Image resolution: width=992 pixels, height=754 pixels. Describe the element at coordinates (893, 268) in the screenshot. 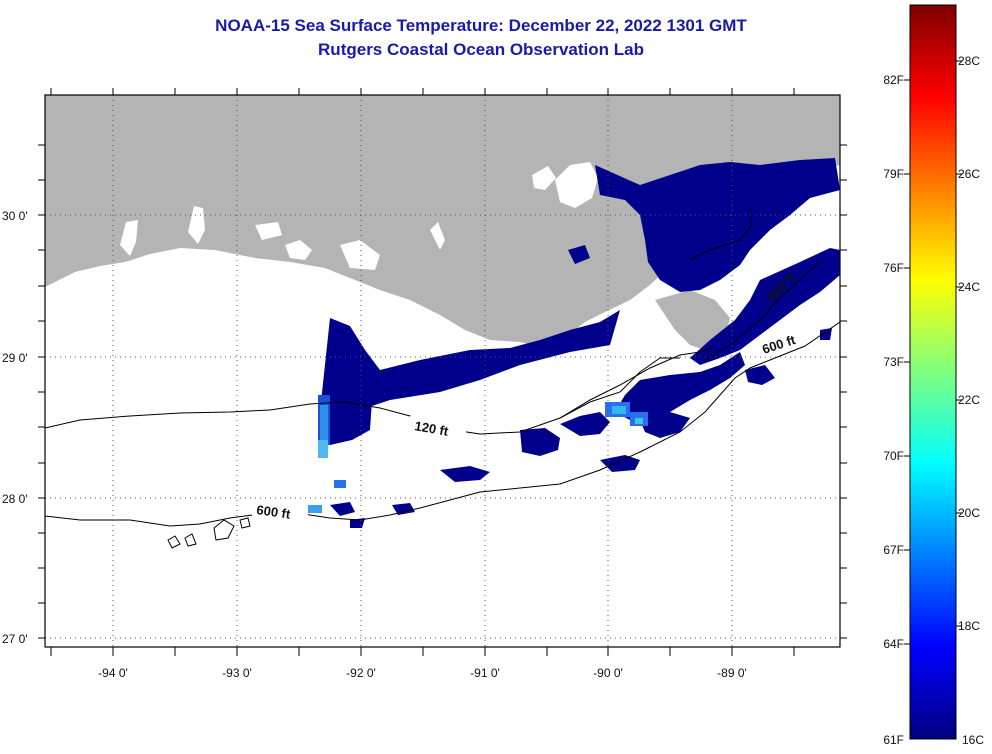

I see `colorbar-f-label: 76F` at that location.